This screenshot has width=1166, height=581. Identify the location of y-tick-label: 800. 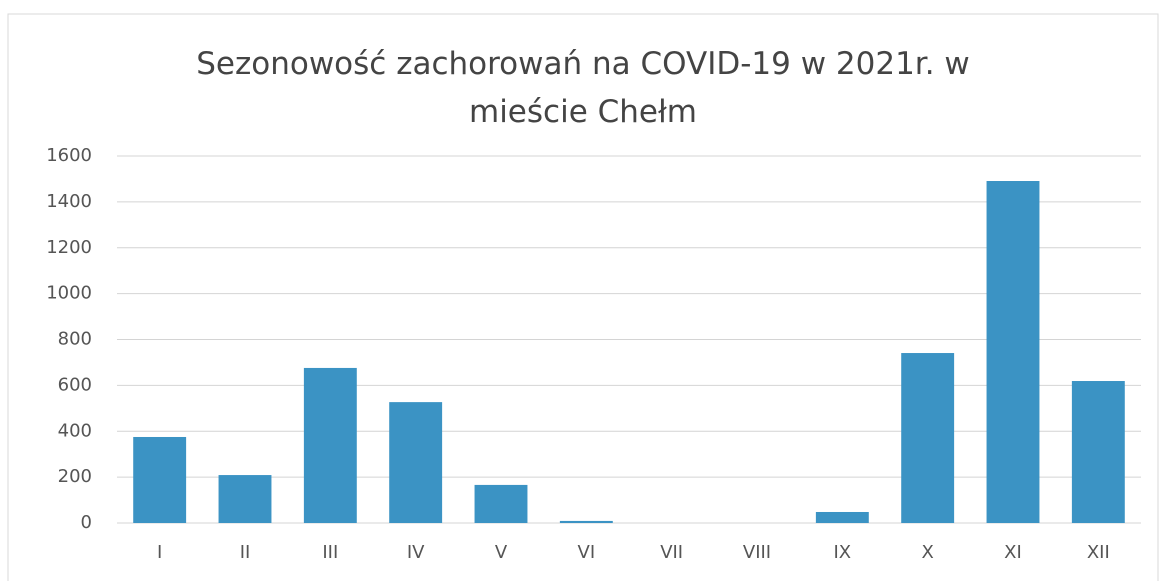
(75, 339).